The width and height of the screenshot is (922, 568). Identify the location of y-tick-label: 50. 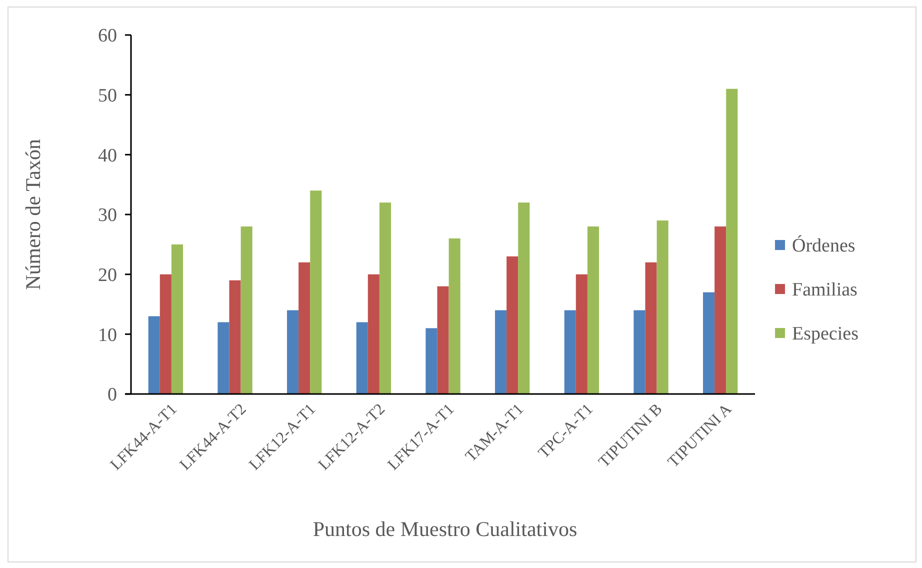
(107, 95).